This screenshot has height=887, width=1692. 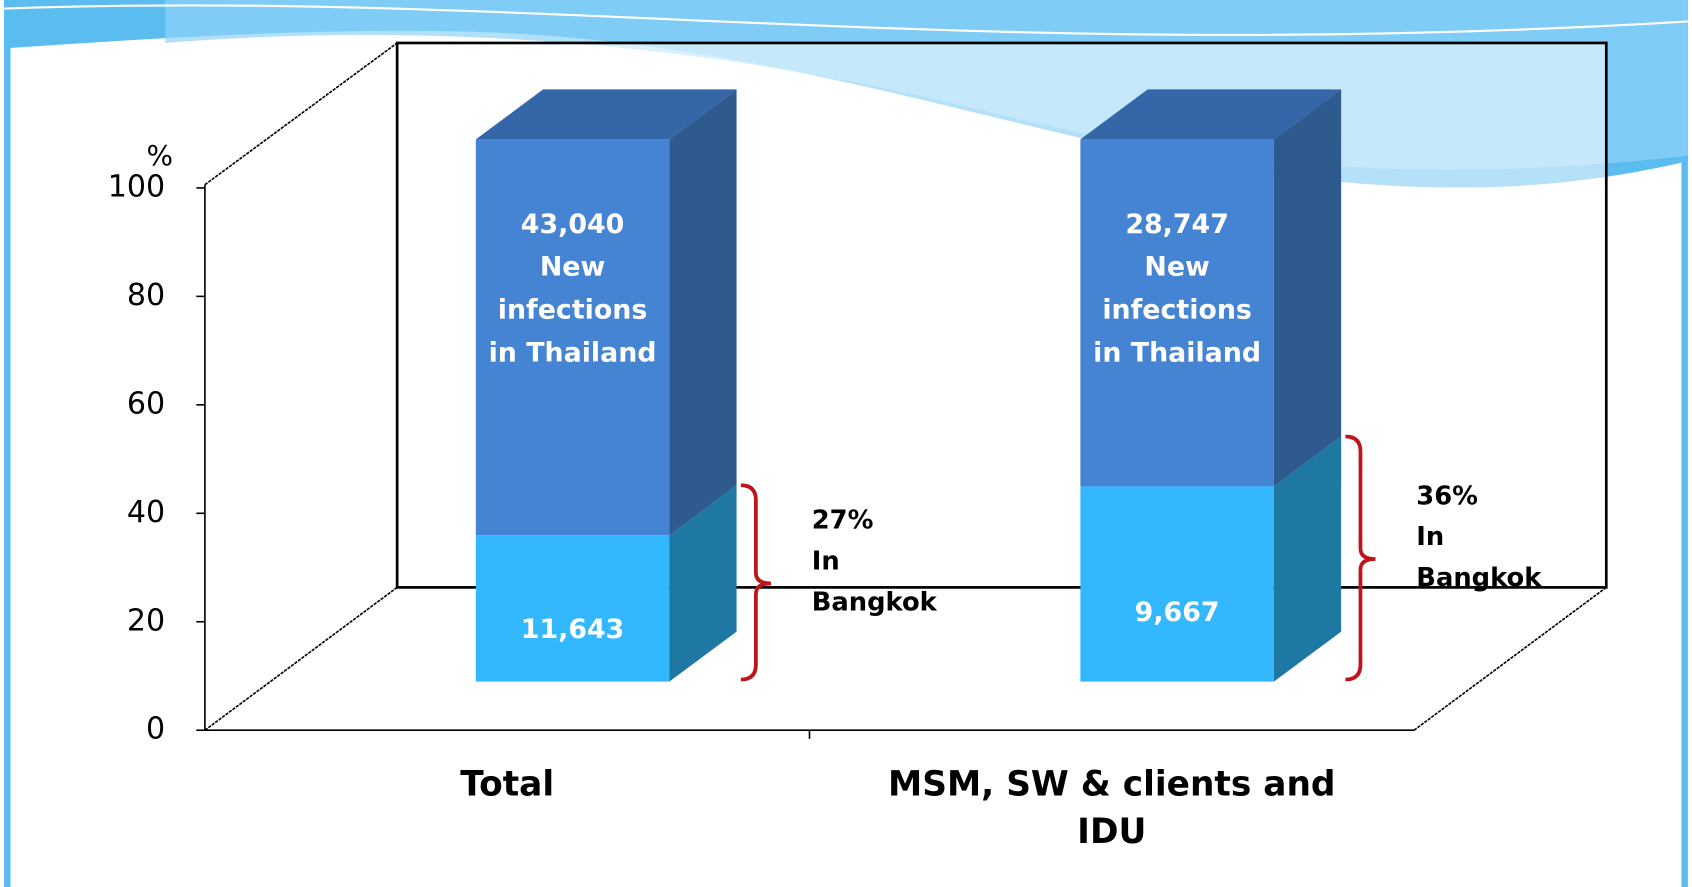 I want to click on x-tick-label: MSM, SW & clients and IDU, so click(x=1112, y=807).